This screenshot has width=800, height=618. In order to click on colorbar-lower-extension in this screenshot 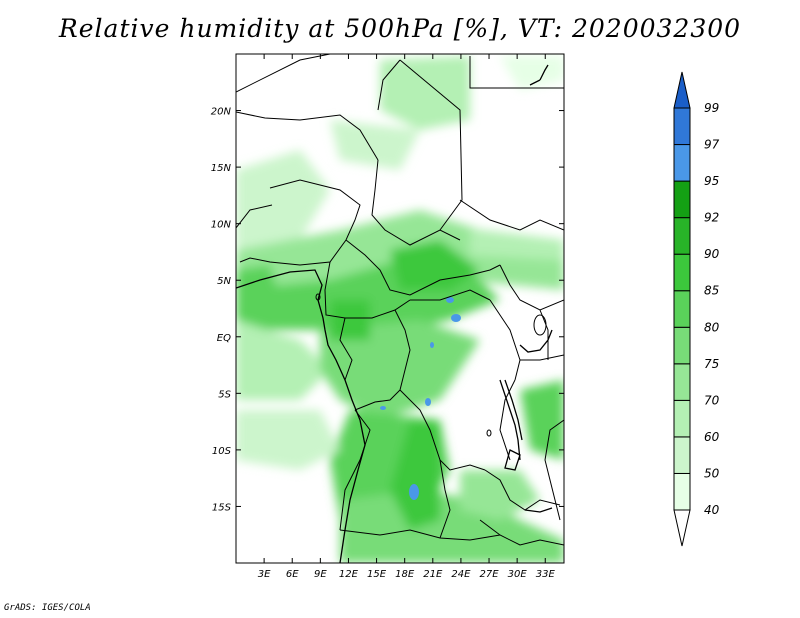, I will do `click(682, 528)`.